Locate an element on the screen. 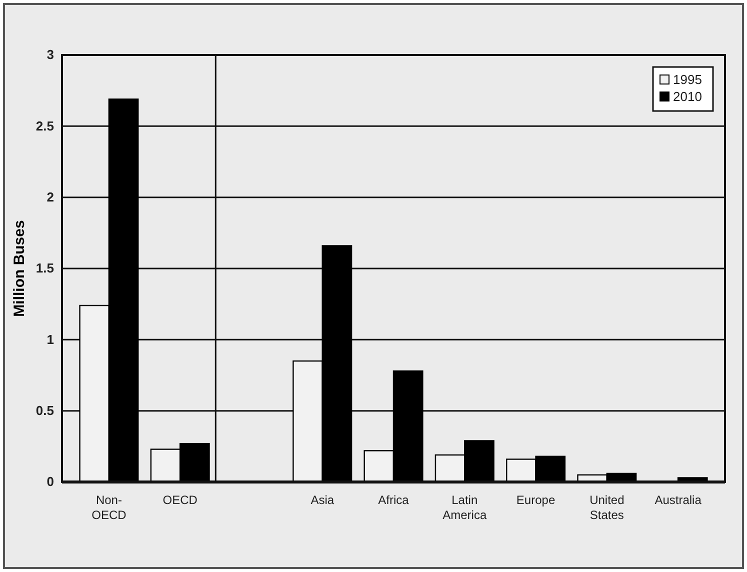 The width and height of the screenshot is (747, 572). legend-label: 2010 is located at coordinates (687, 96).